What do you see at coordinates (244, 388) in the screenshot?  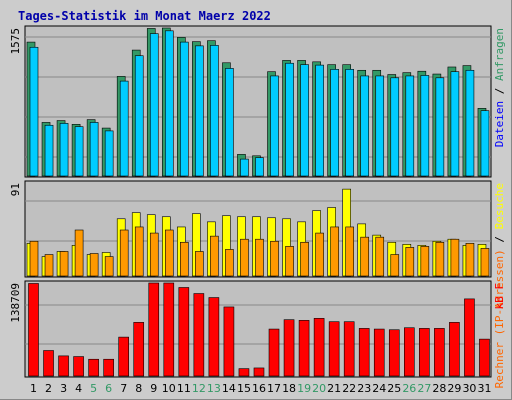 I see `x-tick-label-15: 15` at bounding box center [244, 388].